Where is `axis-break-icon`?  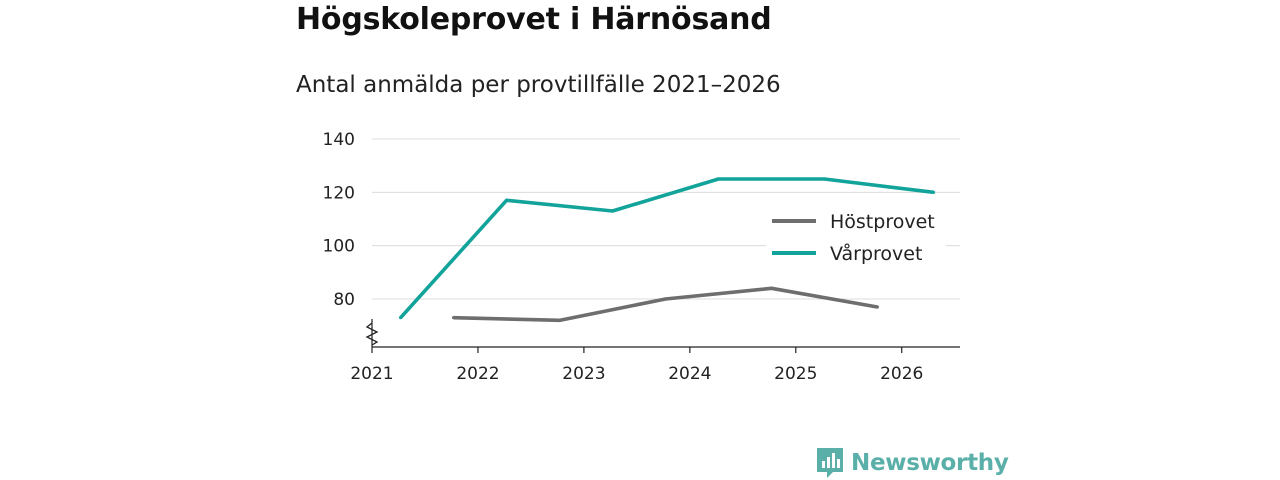
axis-break-icon is located at coordinates (372, 334).